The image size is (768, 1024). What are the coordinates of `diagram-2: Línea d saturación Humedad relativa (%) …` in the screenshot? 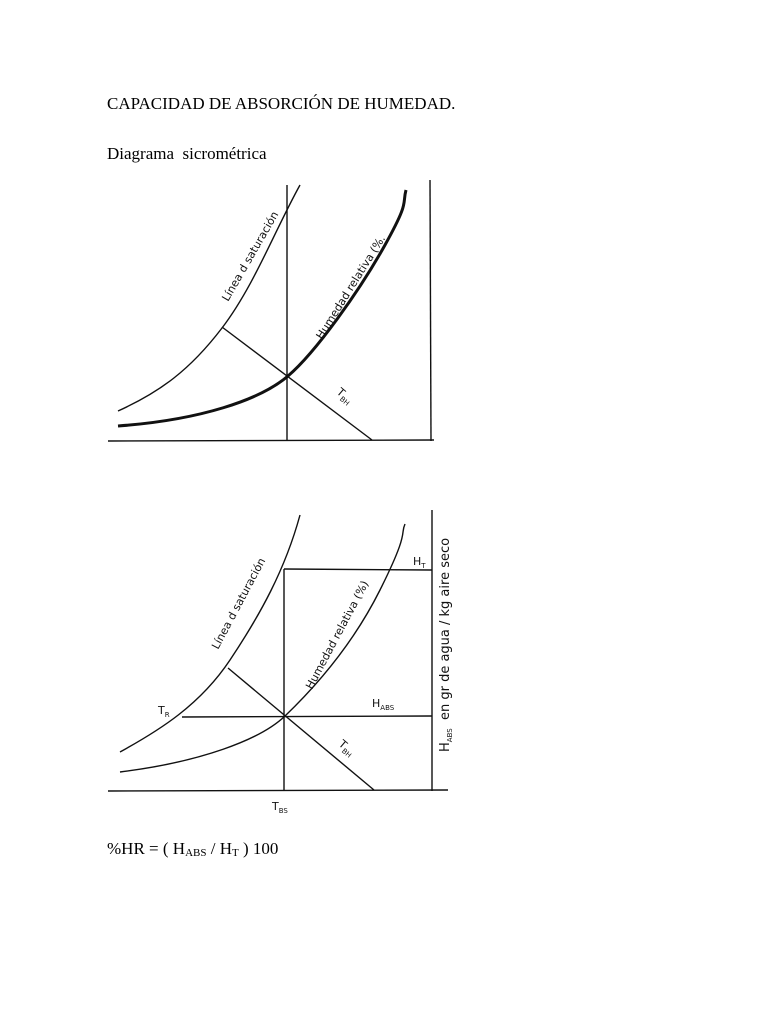 It's located at (280, 662).